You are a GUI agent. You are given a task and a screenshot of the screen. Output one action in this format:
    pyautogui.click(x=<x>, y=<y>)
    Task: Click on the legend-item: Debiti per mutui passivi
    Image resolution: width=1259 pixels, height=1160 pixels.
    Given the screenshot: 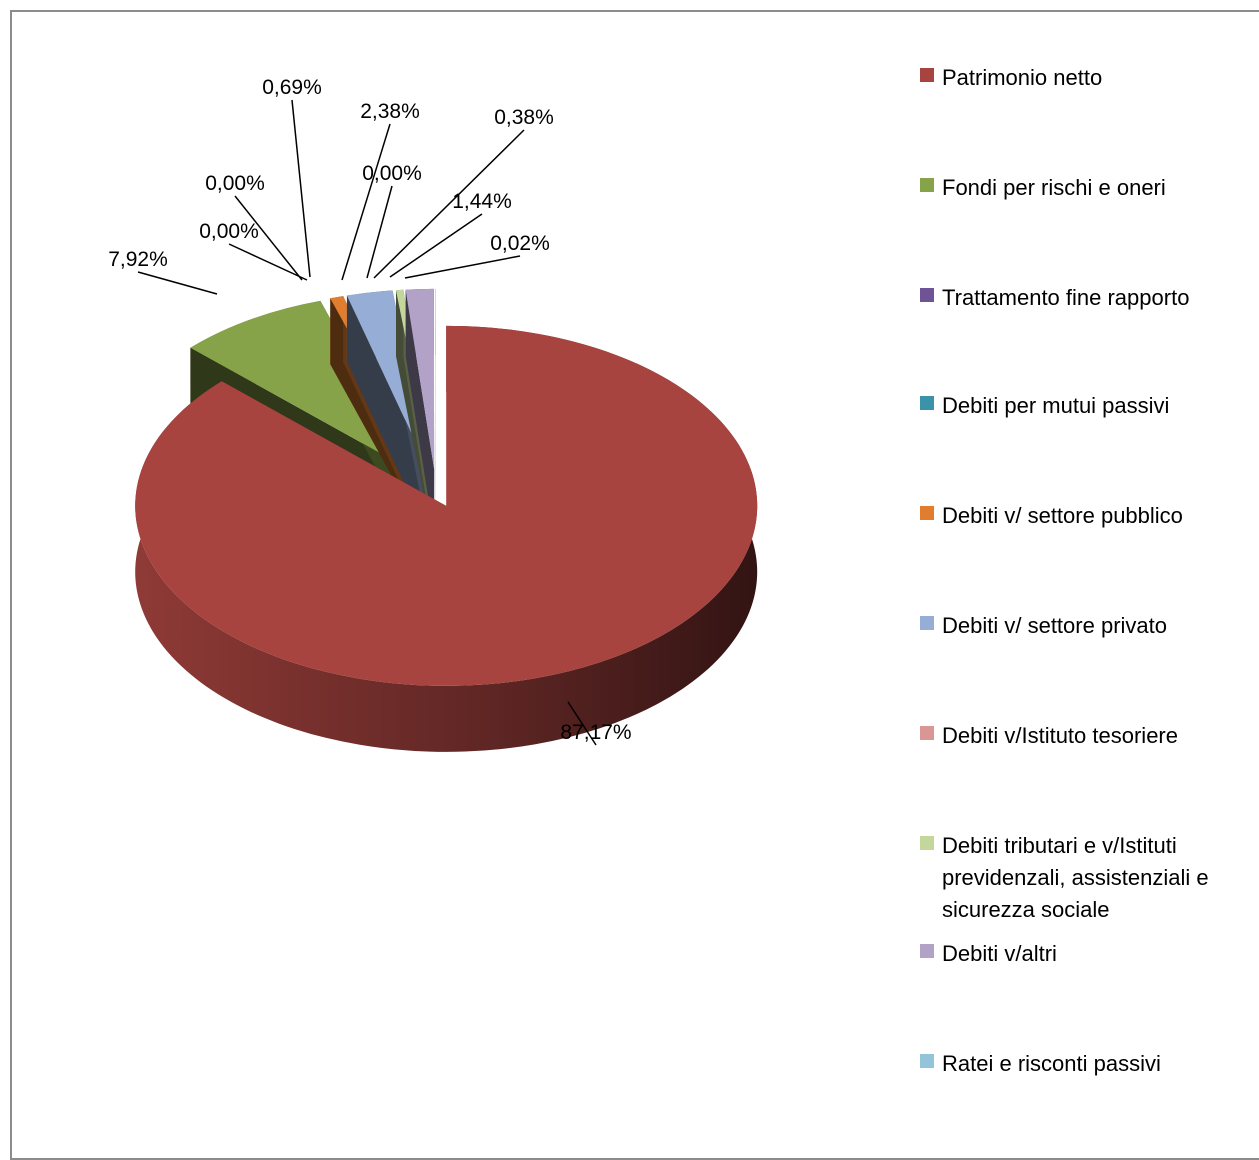 What is the action you would take?
    pyautogui.click(x=1089, y=406)
    